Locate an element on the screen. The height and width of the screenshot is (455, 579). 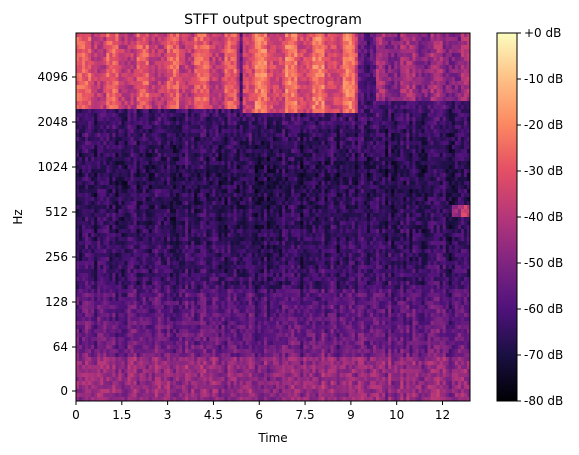
colorbar-tick-label: -80 dB is located at coordinates (543, 401).